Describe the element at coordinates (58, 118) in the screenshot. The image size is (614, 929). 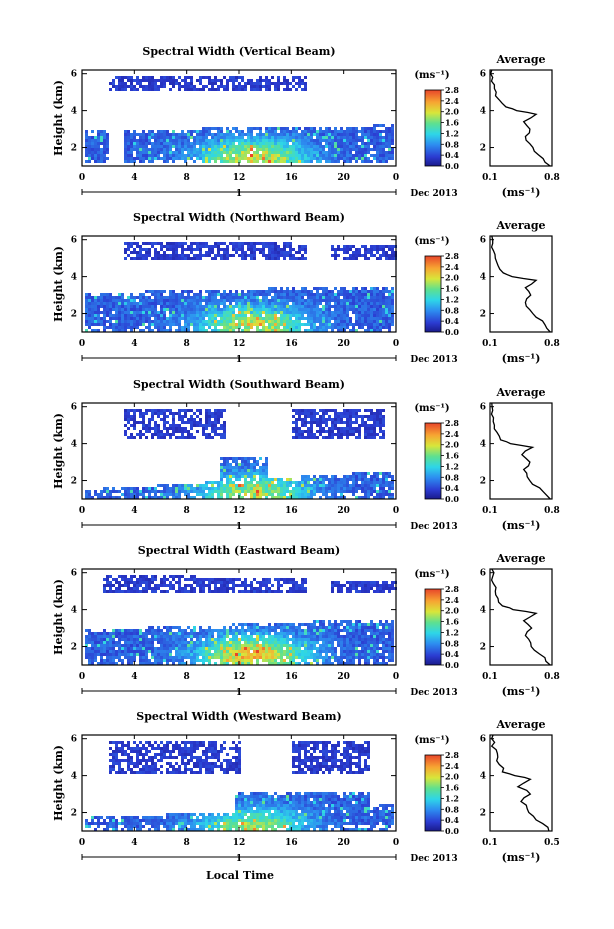
I see `y-axis-label: Height (km)` at that location.